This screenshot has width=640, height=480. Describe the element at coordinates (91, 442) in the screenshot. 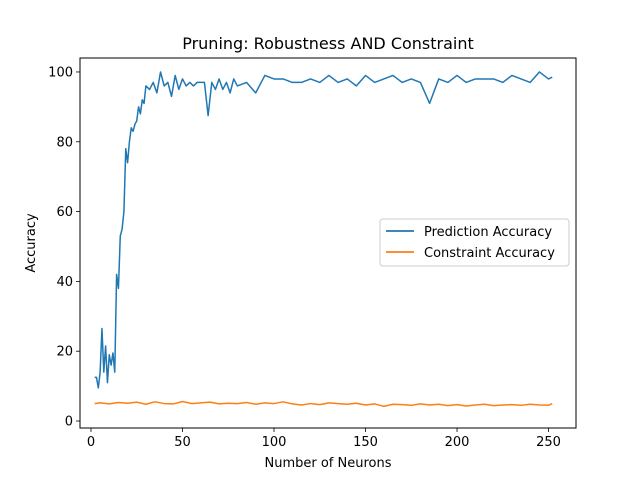

I see `x-tick-label: 0` at that location.